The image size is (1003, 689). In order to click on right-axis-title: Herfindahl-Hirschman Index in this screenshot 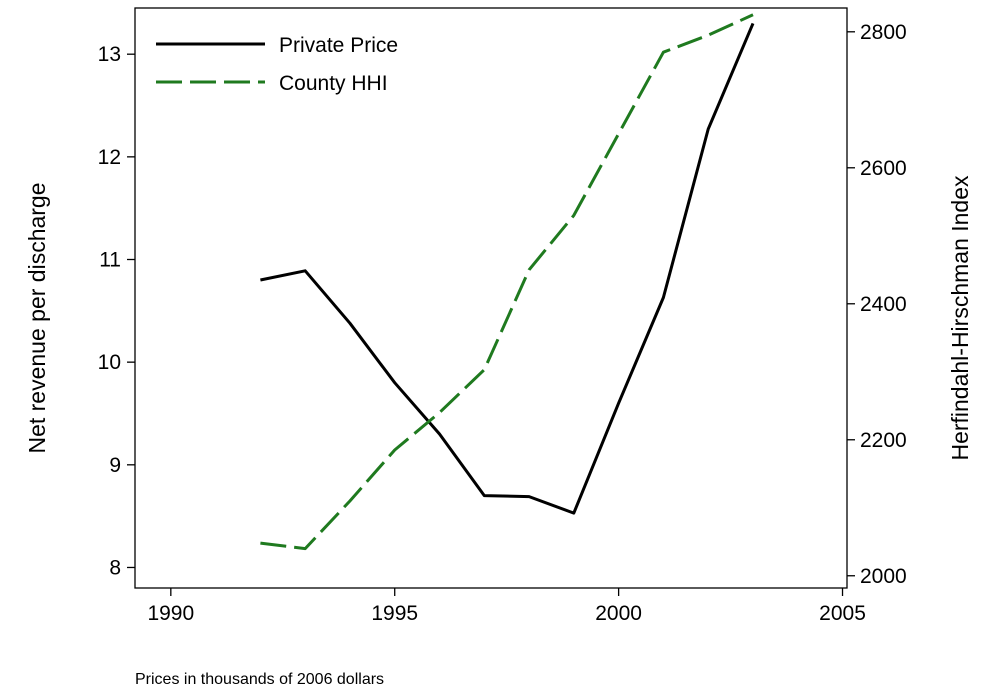, I will do `click(960, 318)`.